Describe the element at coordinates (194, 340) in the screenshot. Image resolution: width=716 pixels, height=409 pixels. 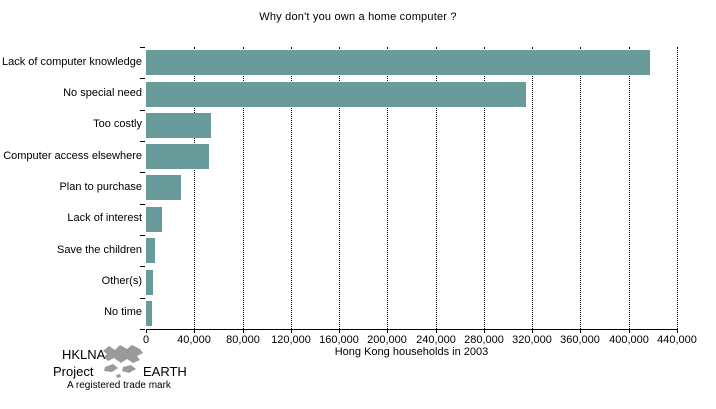
I see `x-tick-label: 40,000` at that location.